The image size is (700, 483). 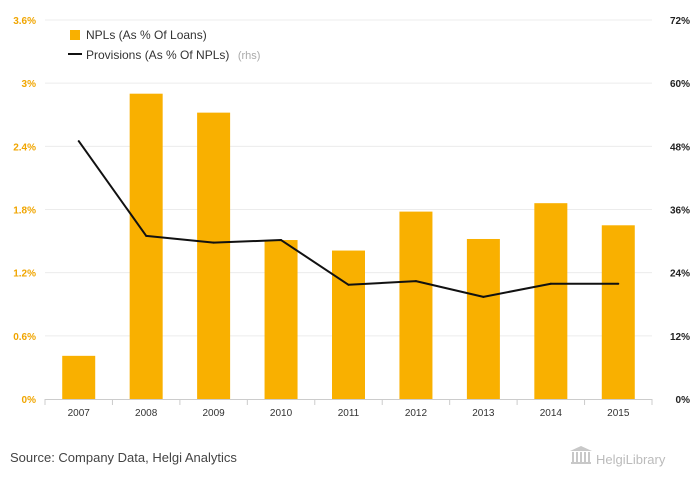 What do you see at coordinates (680, 337) in the screenshot?
I see `y-right-tick-label: 12%` at bounding box center [680, 337].